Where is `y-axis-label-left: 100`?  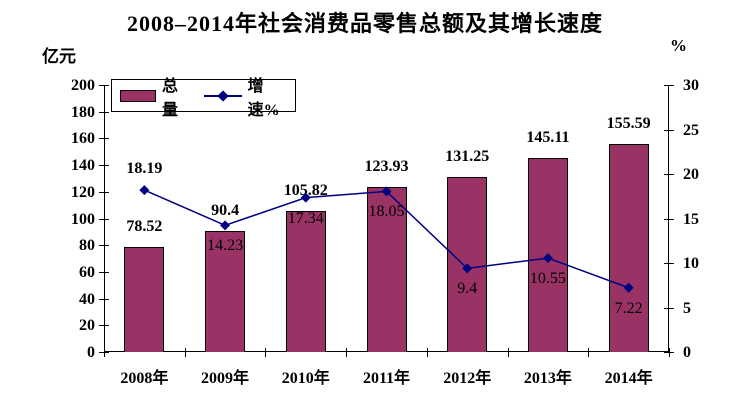 y-axis-label-left: 100 is located at coordinates (83, 219).